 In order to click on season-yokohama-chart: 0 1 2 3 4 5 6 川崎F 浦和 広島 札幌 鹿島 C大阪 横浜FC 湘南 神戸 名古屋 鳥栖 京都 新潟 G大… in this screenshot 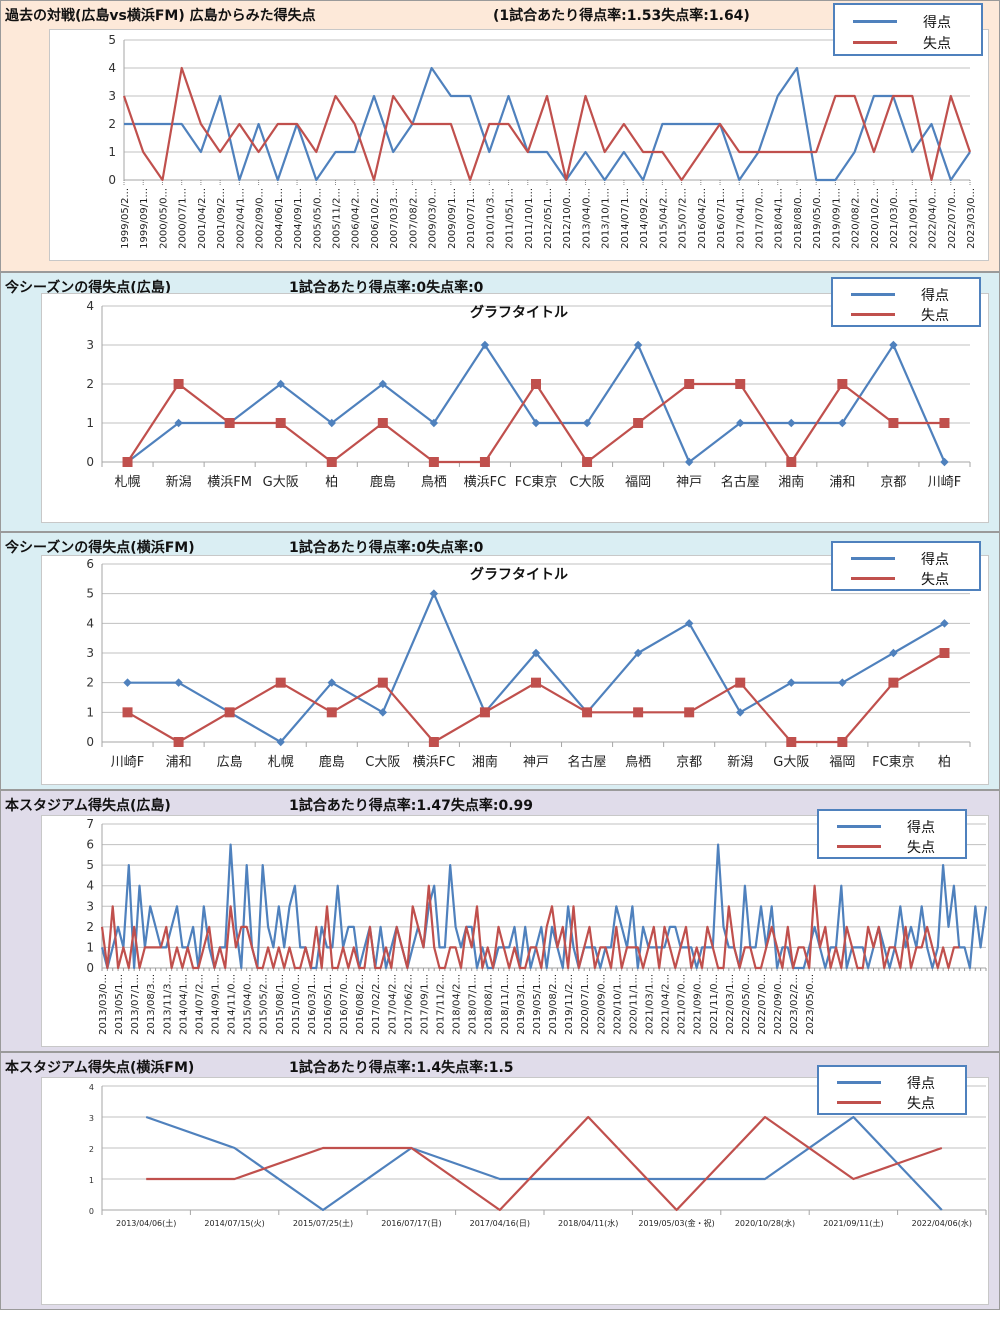, I will do `click(528, 663)`.